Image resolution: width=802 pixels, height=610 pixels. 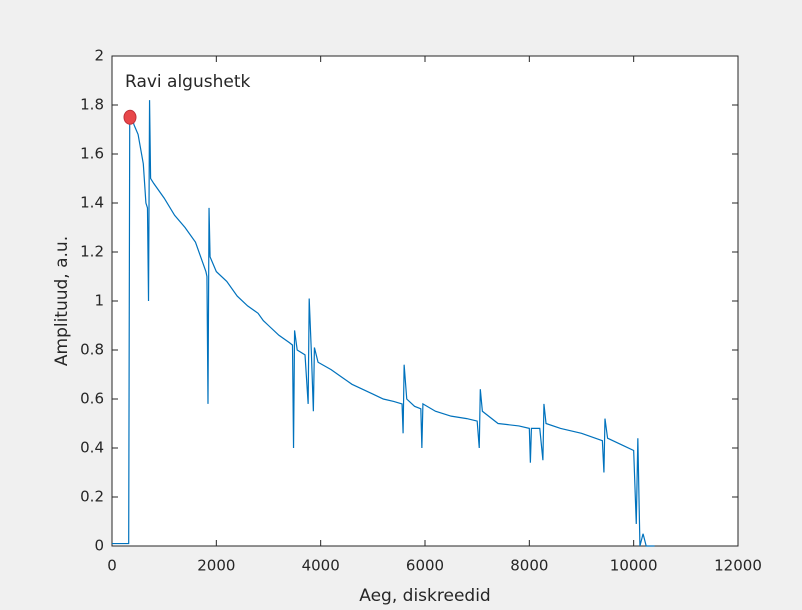 I want to click on annotation: Ravi algushetk, so click(x=188, y=82).